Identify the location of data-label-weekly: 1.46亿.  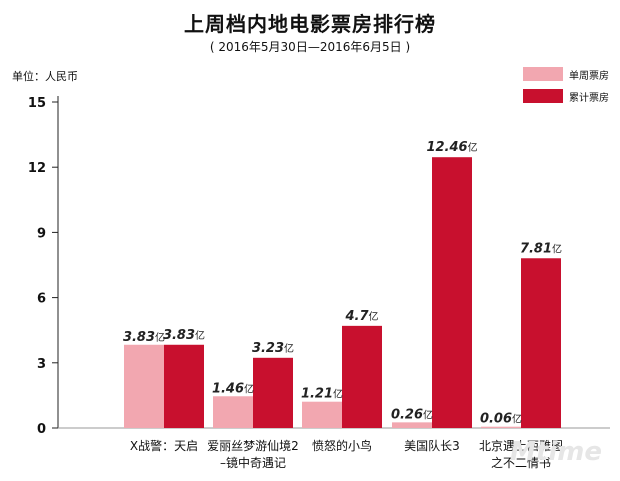
(233, 388).